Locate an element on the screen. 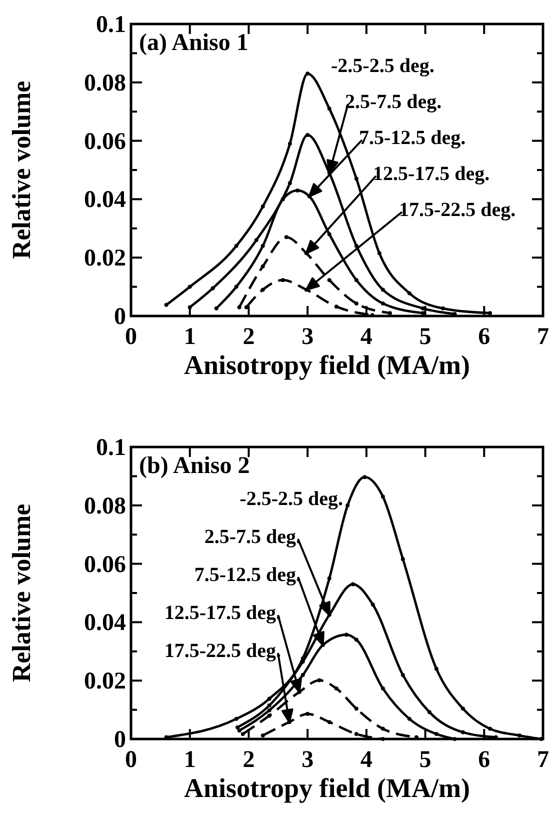  chart-title: (b) Aniso 2 is located at coordinates (194, 466).